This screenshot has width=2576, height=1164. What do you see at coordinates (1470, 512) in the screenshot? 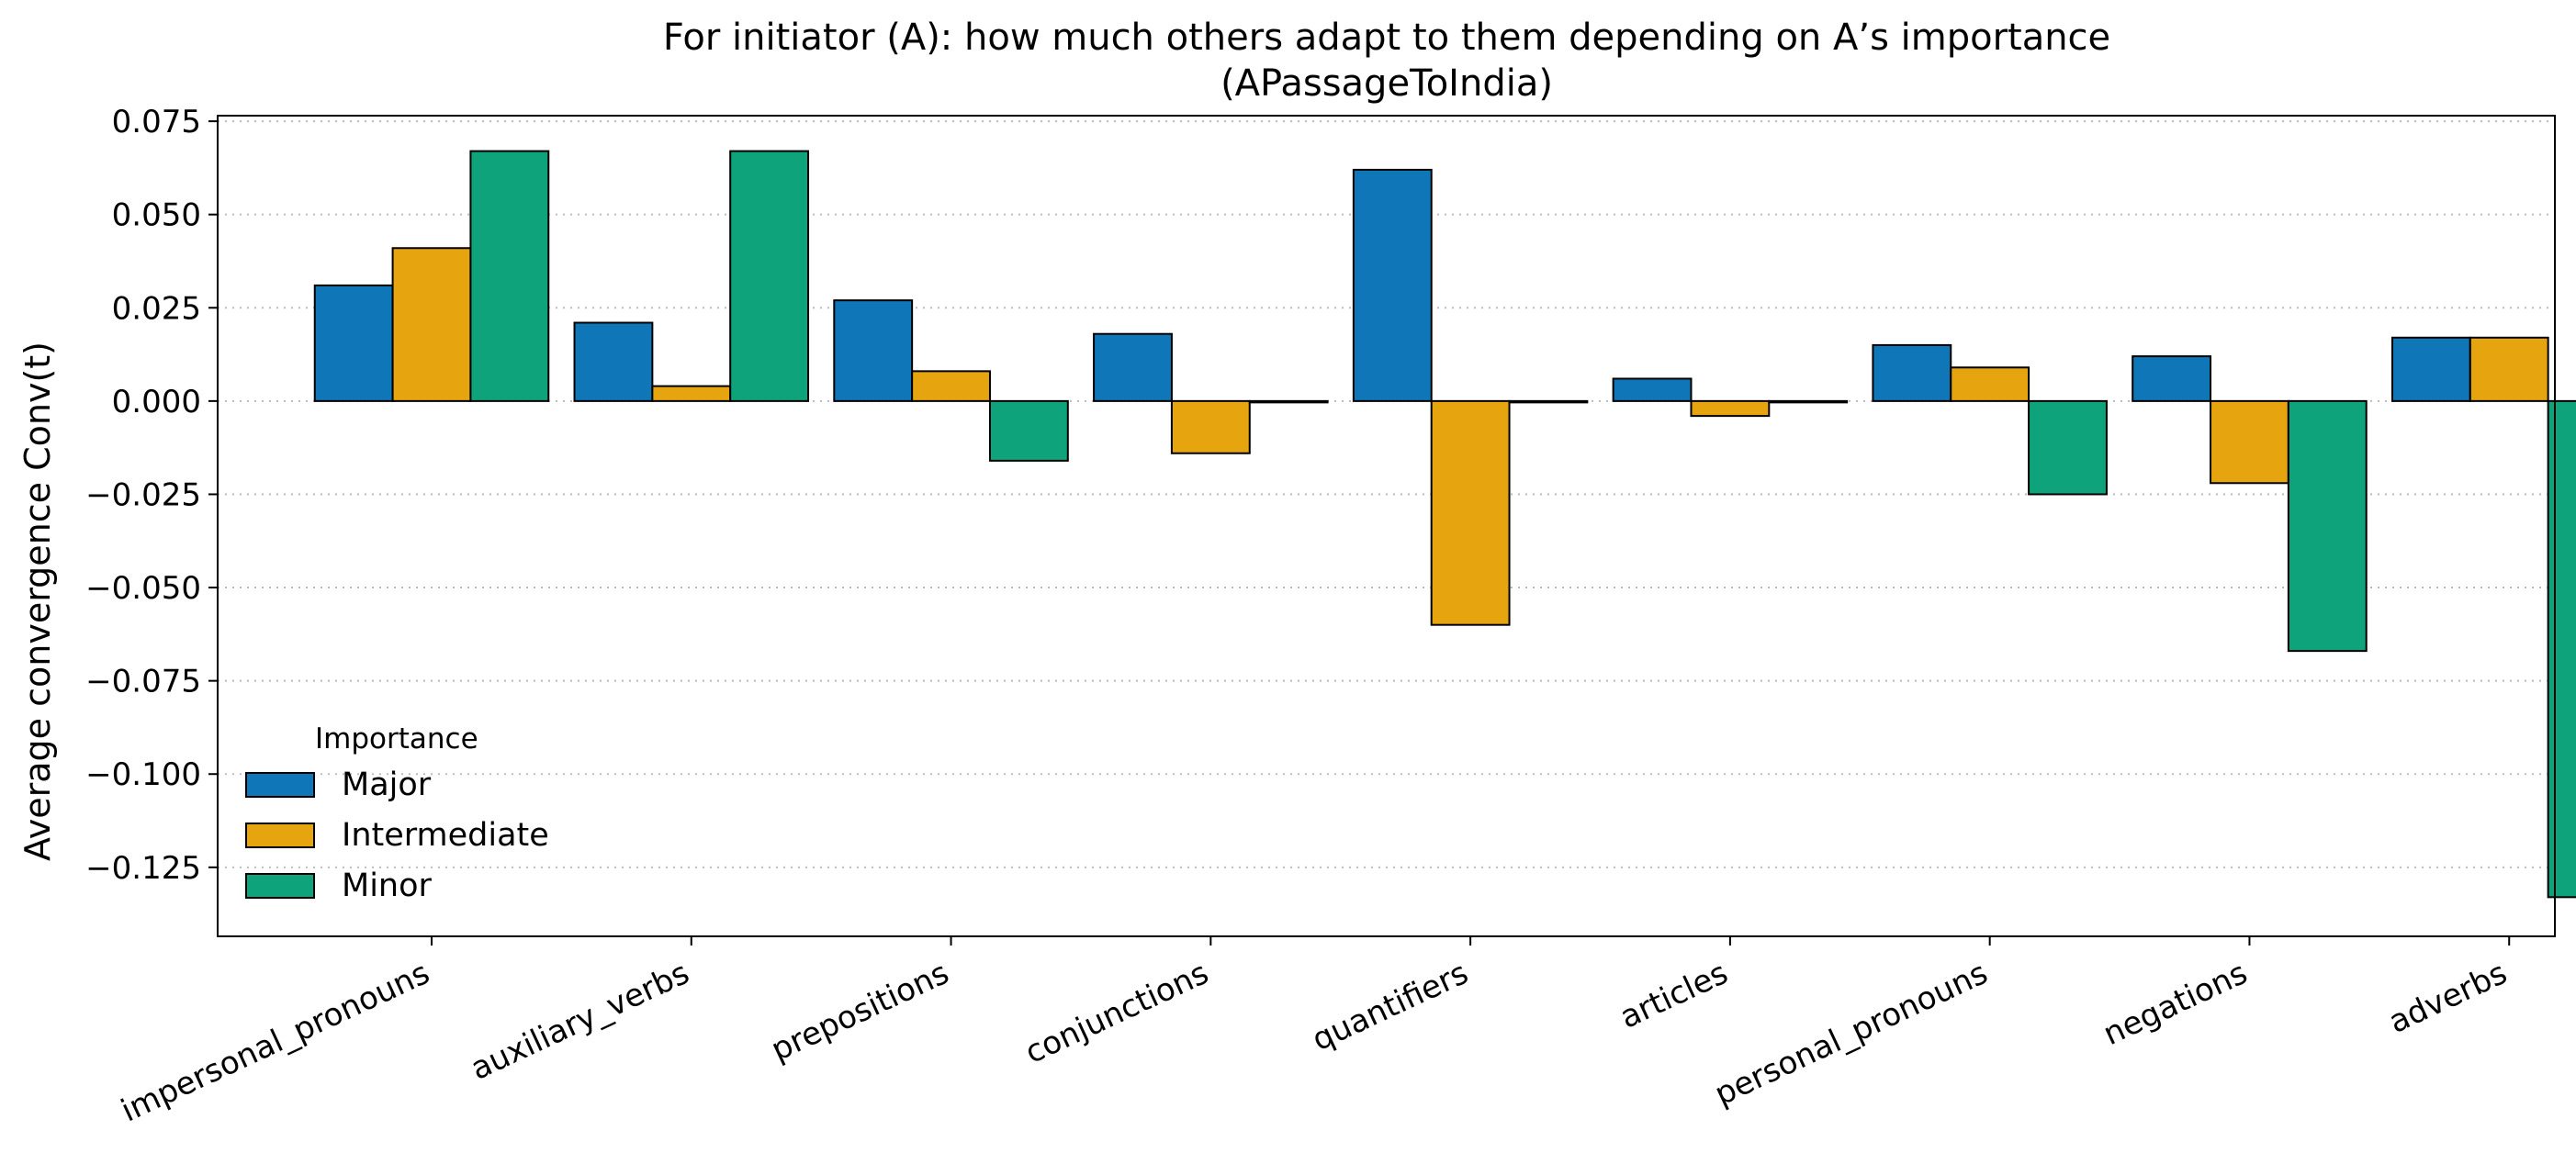
I see `bar-intermediate-quantifiers` at bounding box center [1470, 512].